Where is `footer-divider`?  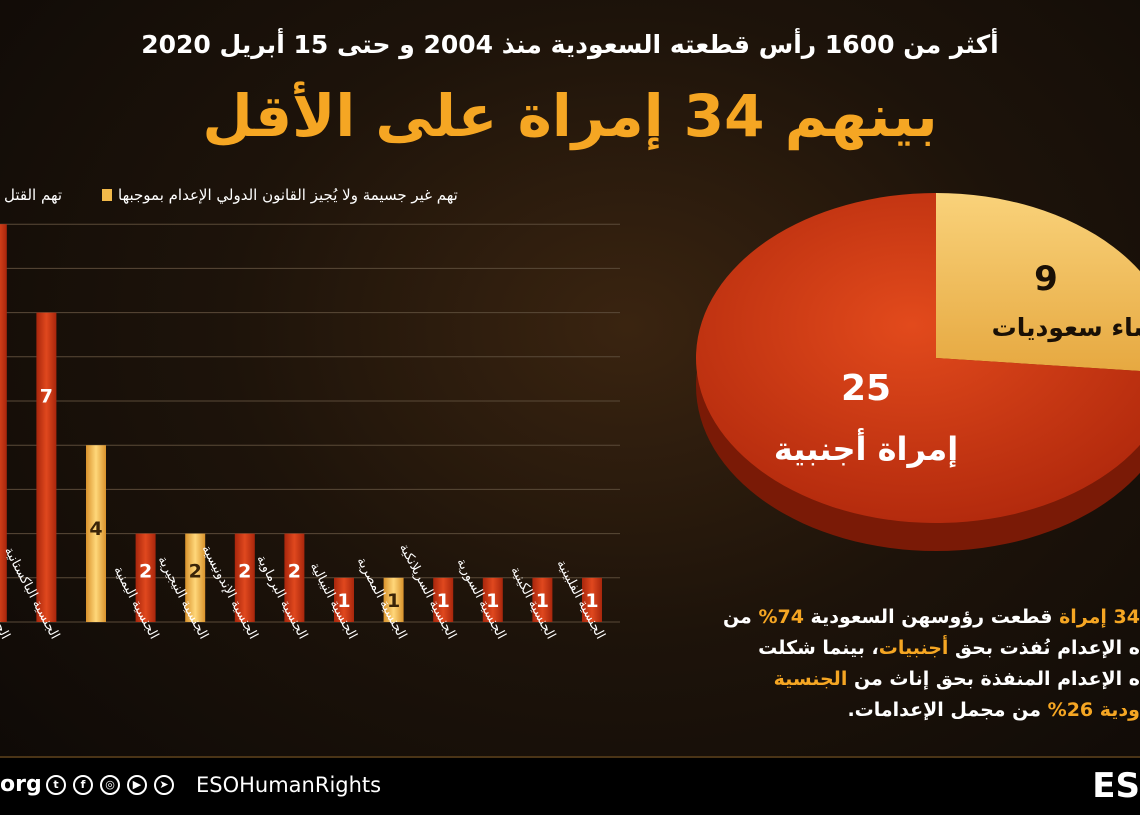
footer-divider is located at coordinates (570, 757).